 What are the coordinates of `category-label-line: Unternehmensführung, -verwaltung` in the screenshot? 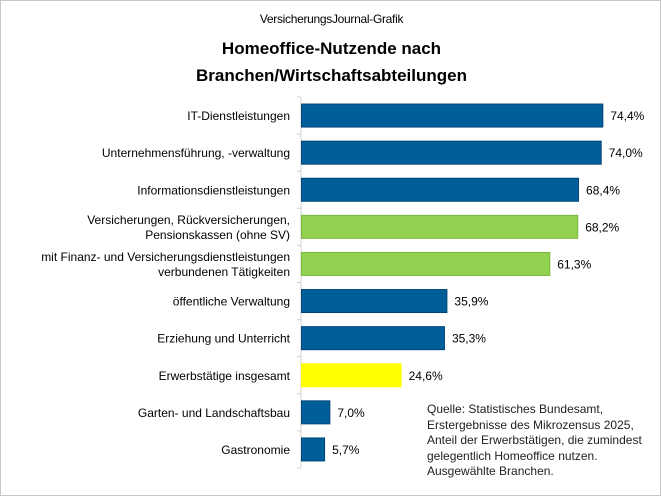 It's located at (196, 153).